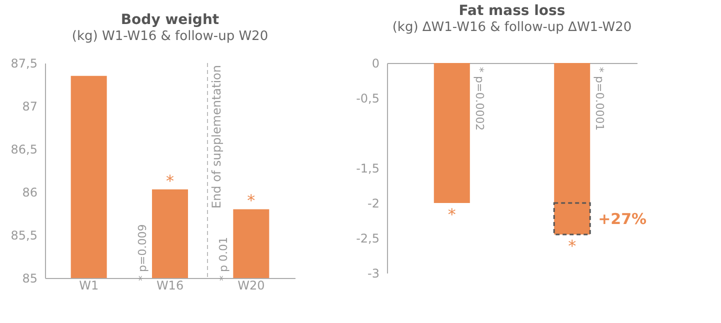 This screenshot has height=323, width=721. Describe the element at coordinates (223, 259) in the screenshot. I see `annotation: * p 0.01` at that location.